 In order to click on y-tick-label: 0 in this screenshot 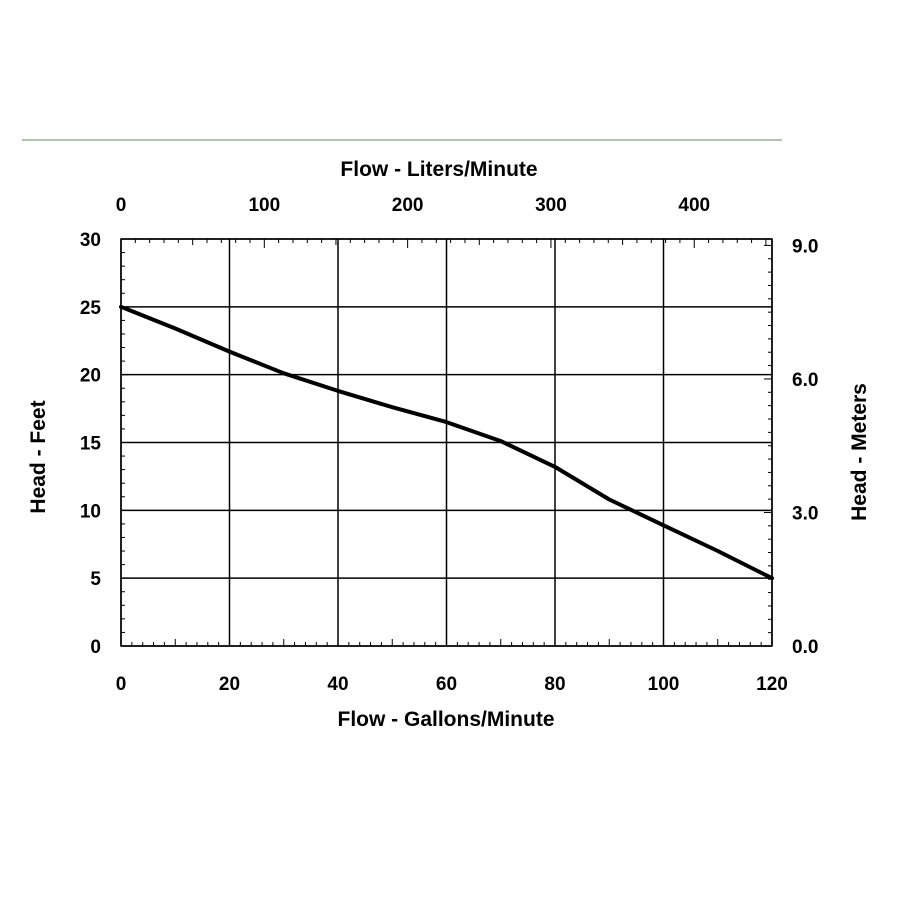, I will do `click(95, 647)`.